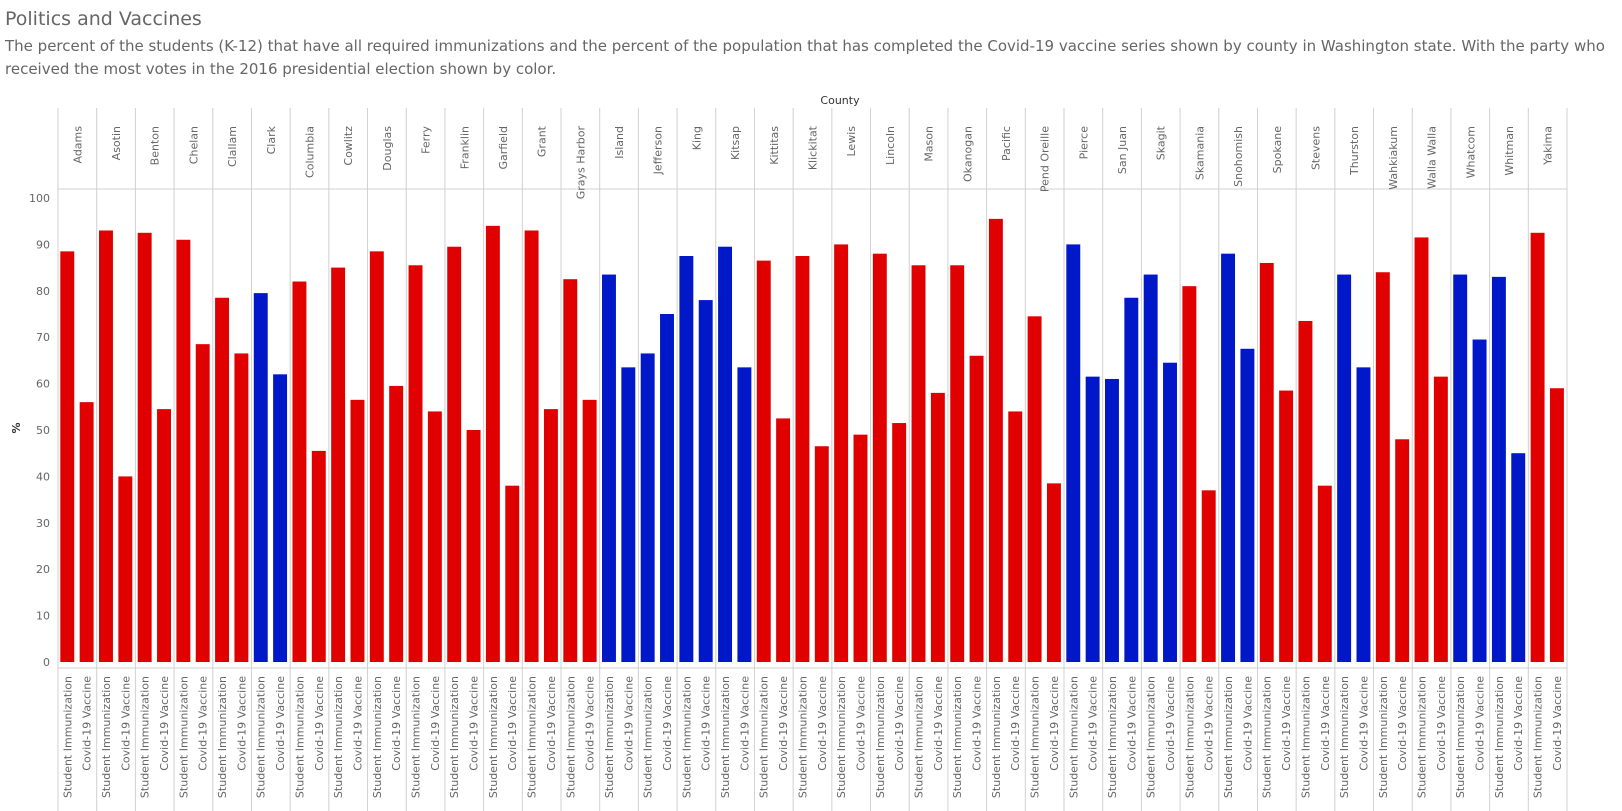 The image size is (1622, 811). Describe the element at coordinates (1509, 151) in the screenshot. I see `county-label: Whitman` at that location.